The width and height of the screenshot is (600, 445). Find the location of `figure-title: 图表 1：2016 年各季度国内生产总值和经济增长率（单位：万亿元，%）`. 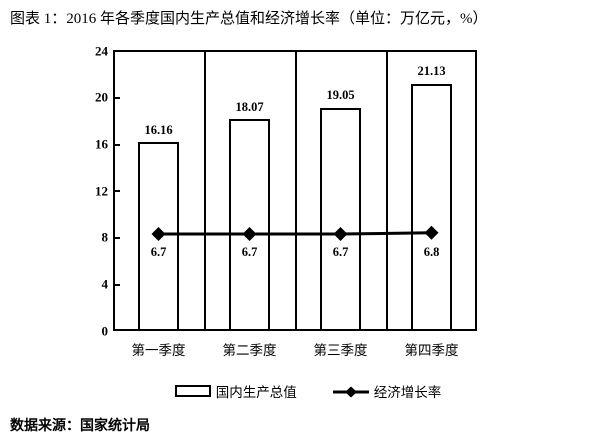

figure-title: 图表 1：2016 年各季度国内生产总值和经济增长率（单位：万亿元，%） is located at coordinates (249, 19).